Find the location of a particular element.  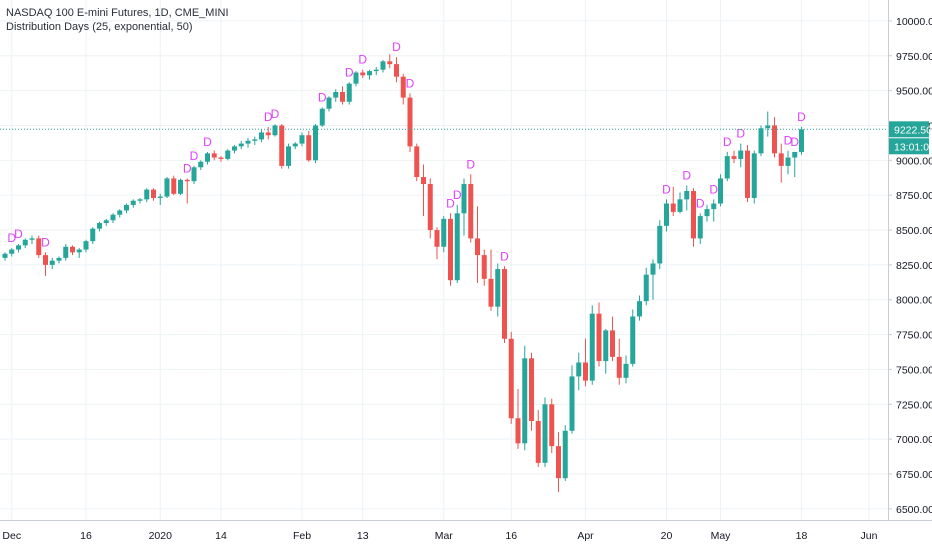

price-tick-label: 8750.00 is located at coordinates (914, 196).